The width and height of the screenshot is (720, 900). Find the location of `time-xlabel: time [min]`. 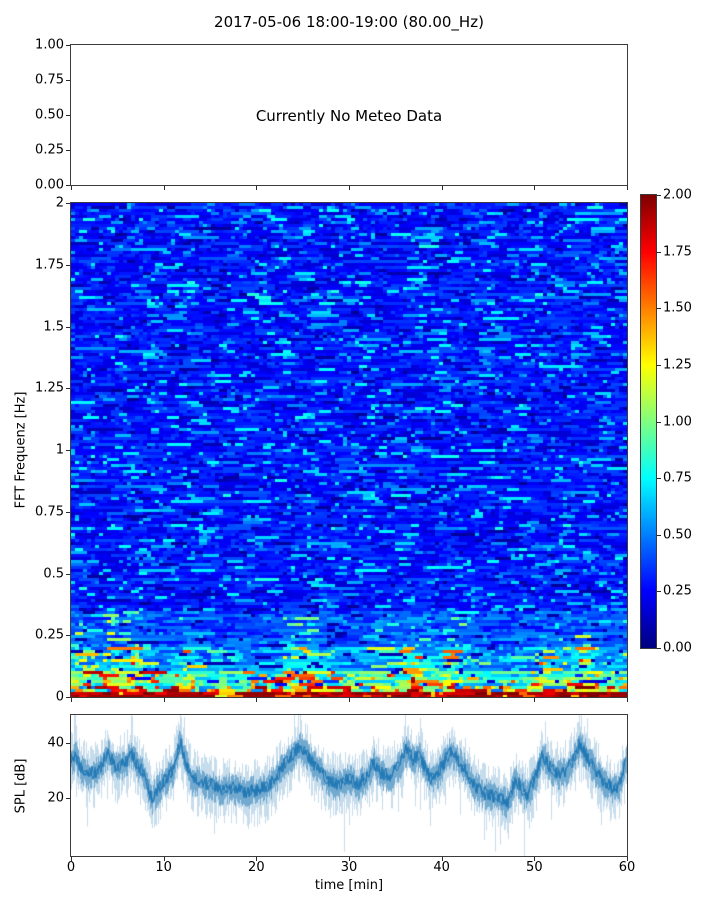

time-xlabel: time [min] is located at coordinates (349, 885).